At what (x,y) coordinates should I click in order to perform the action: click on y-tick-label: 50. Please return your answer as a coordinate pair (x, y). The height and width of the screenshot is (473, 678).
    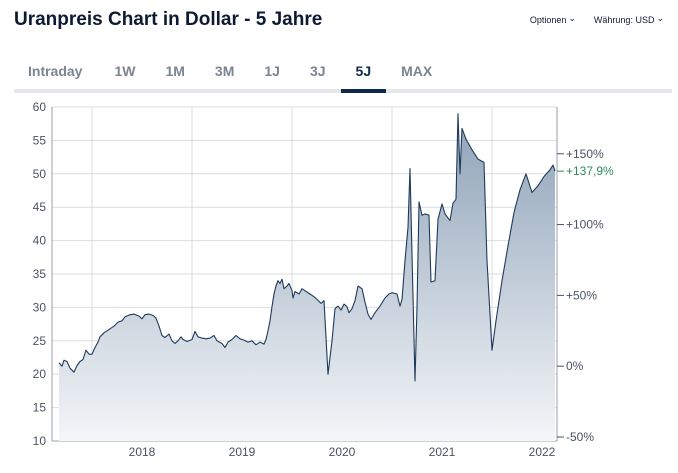
    Looking at the image, I should click on (40, 174).